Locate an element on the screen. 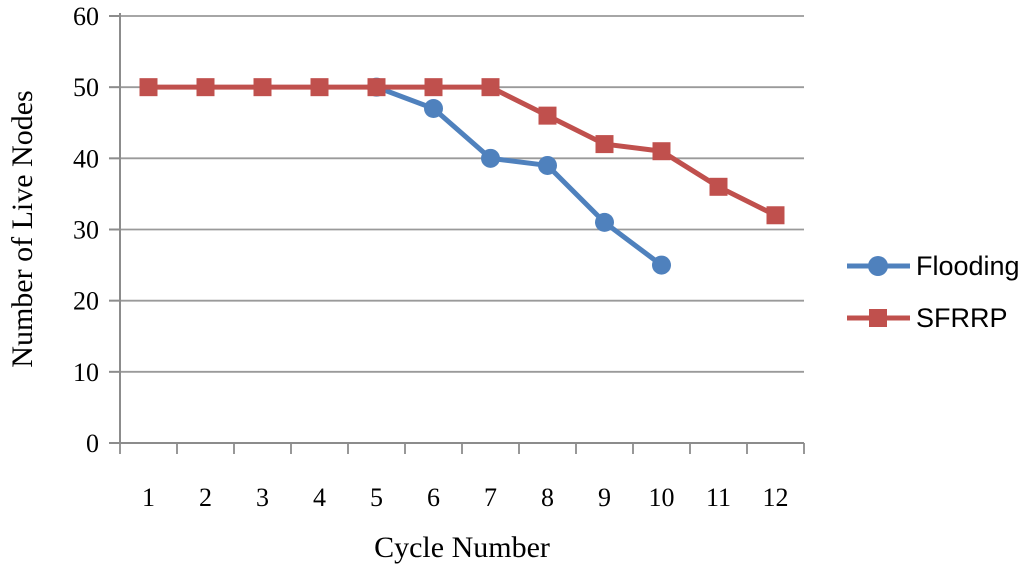 Image resolution: width=1024 pixels, height=570 pixels. series-line-sfrrp is located at coordinates (462, 151).